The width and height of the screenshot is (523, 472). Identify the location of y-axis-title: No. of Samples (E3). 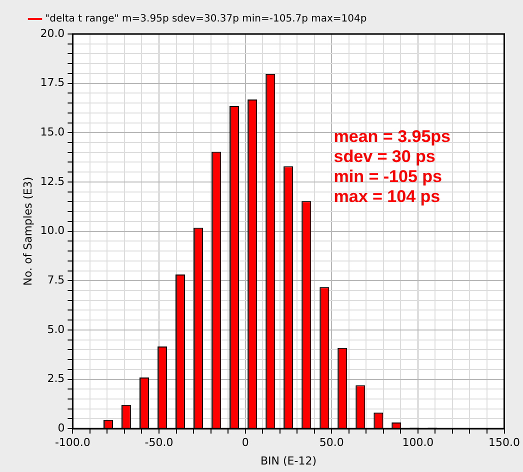
(27, 231).